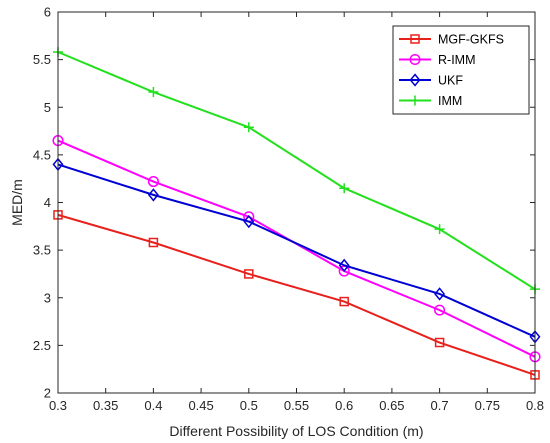 The image size is (550, 443). Describe the element at coordinates (296, 405) in the screenshot. I see `x-tick-label: 0.55` at that location.